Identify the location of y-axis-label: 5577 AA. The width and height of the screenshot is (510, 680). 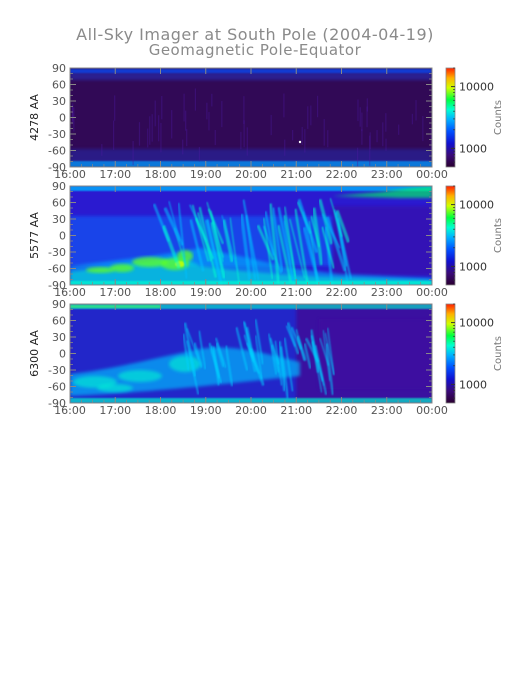
(34, 235).